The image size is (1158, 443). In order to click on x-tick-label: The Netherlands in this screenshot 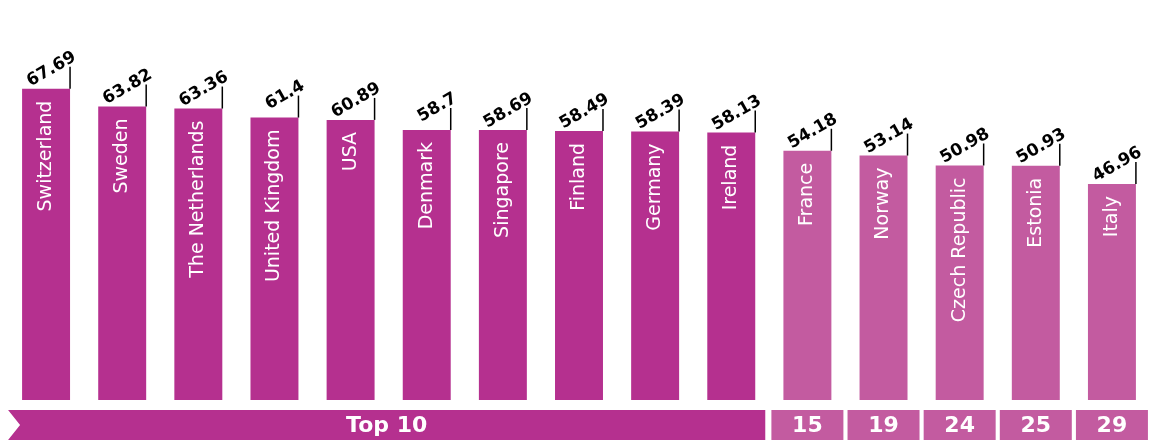, I will do `click(196, 199)`.